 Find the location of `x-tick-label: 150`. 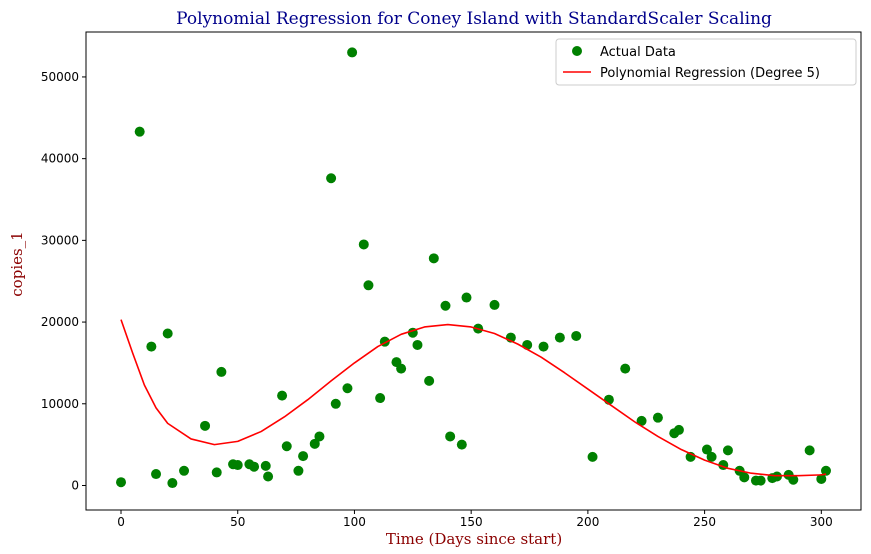

x-tick-label: 150 is located at coordinates (471, 522).